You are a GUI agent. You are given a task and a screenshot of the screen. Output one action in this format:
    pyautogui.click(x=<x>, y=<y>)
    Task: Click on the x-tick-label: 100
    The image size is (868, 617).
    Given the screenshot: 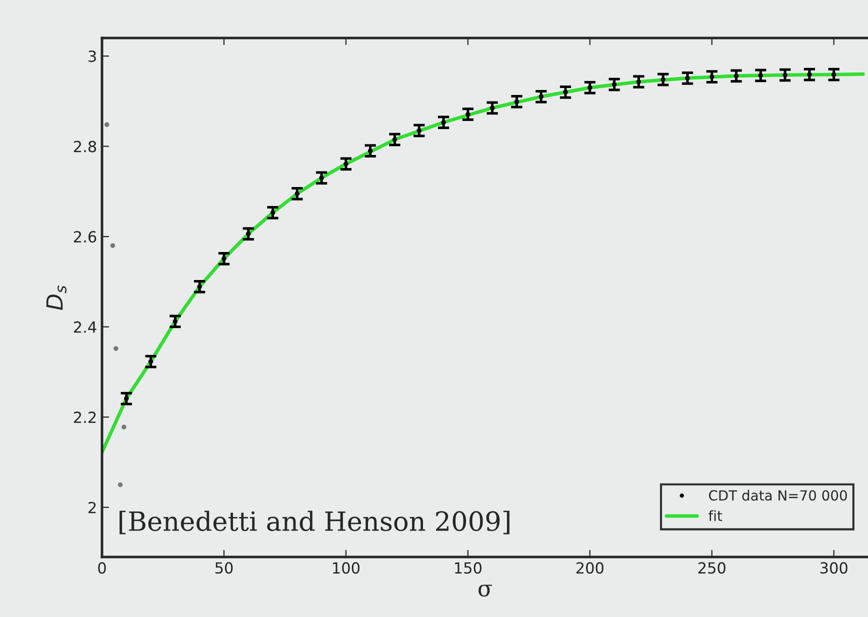 What is the action you would take?
    pyautogui.click(x=346, y=568)
    